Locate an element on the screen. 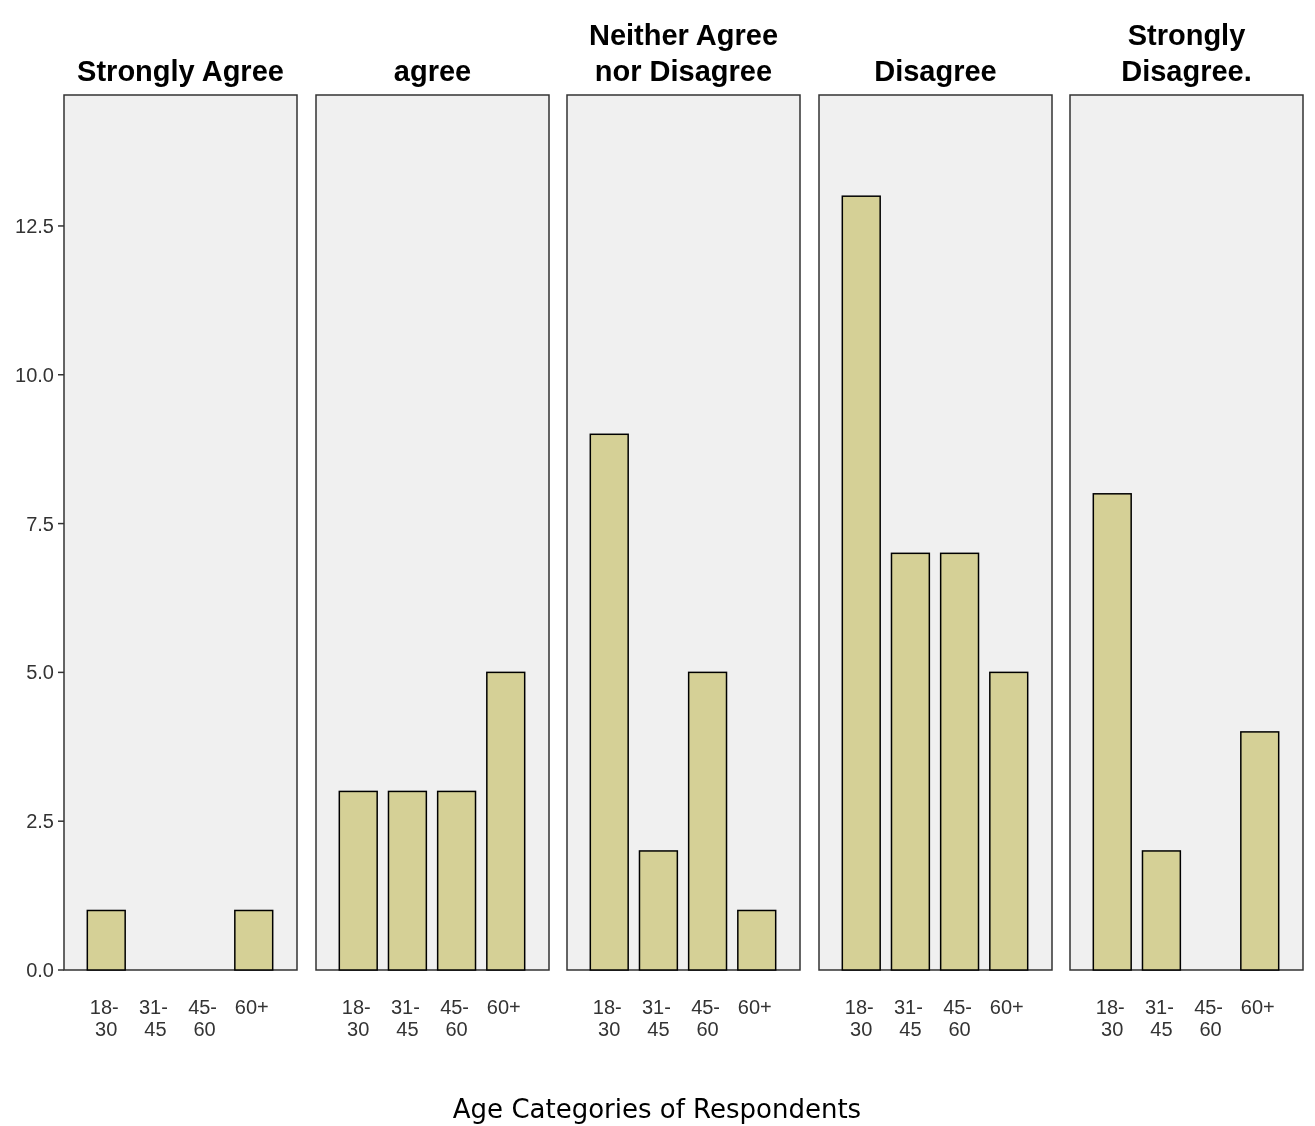 The height and width of the screenshot is (1126, 1315). chart-title: agree is located at coordinates (432, 71).